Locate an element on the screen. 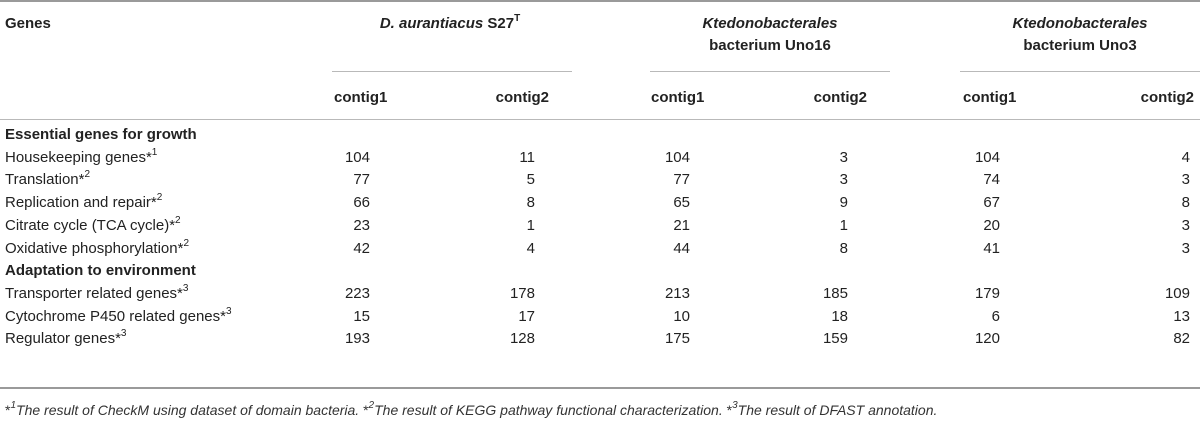 The image size is (1200, 429). row-label-text: Citrate cycle (TCA cycle) is located at coordinates (87, 225).